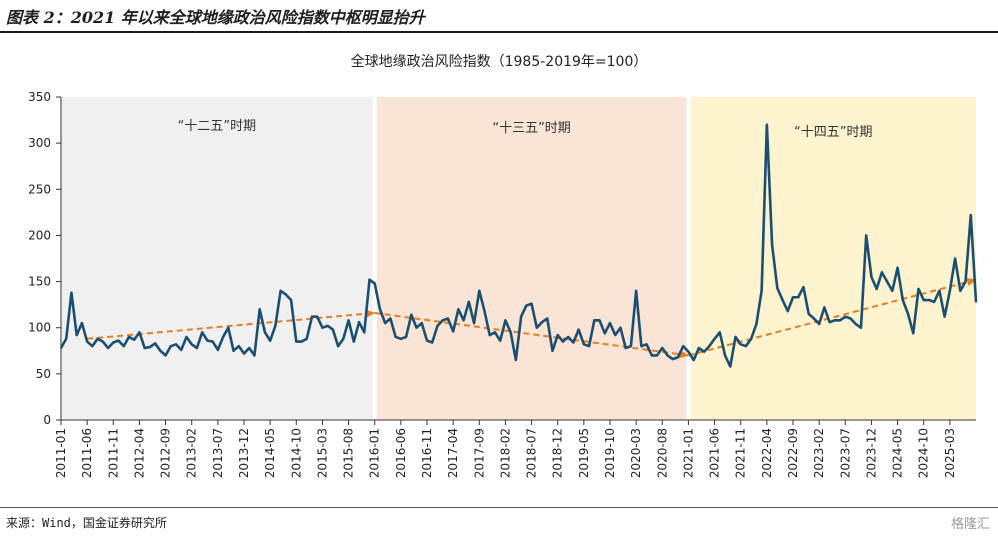 The image size is (998, 540). What do you see at coordinates (427, 453) in the screenshot?
I see `x-tick-label: 2016-11` at bounding box center [427, 453].